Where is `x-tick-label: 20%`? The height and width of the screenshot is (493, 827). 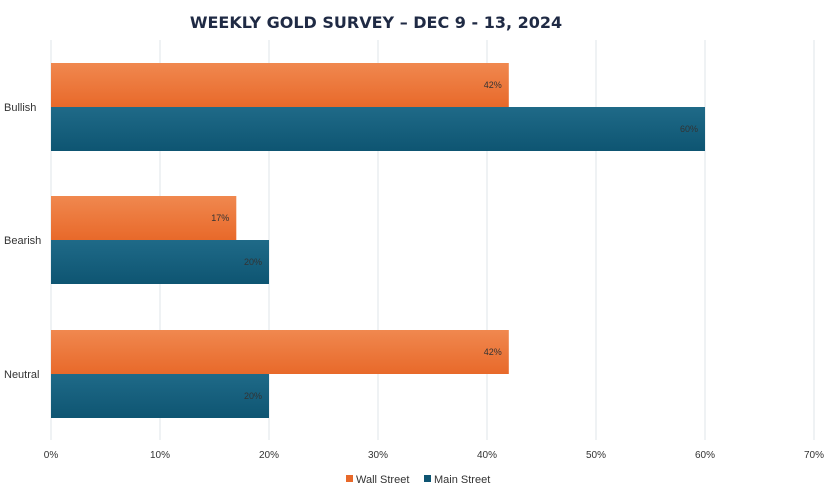
x-tick-label: 20% is located at coordinates (269, 455).